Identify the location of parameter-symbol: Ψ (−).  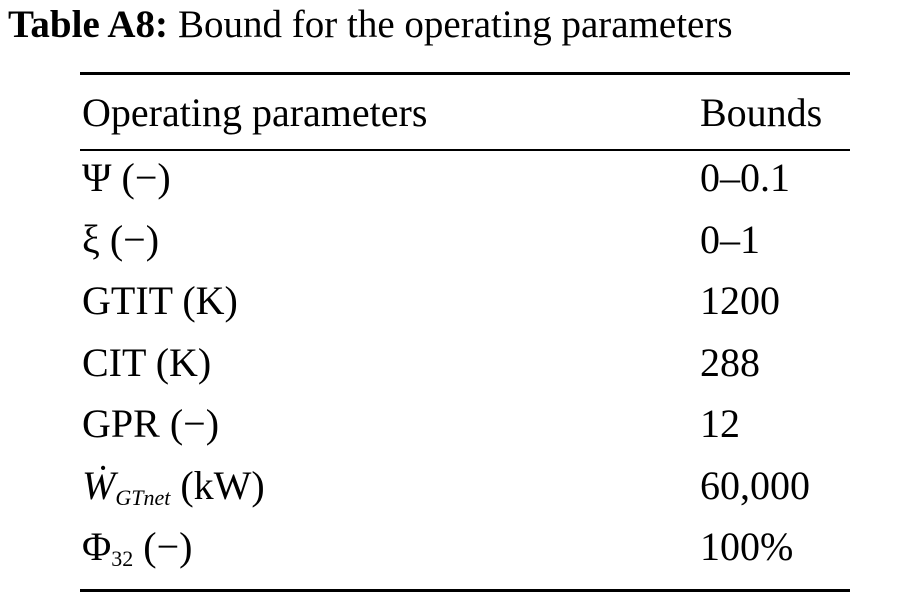
(126, 177).